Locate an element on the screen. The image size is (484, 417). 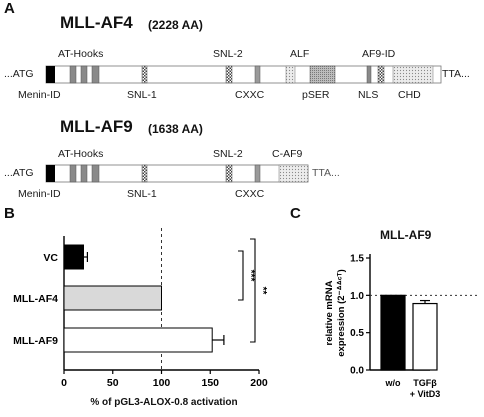
chart-c-tick-label: 0.5 is located at coordinates (357, 333).